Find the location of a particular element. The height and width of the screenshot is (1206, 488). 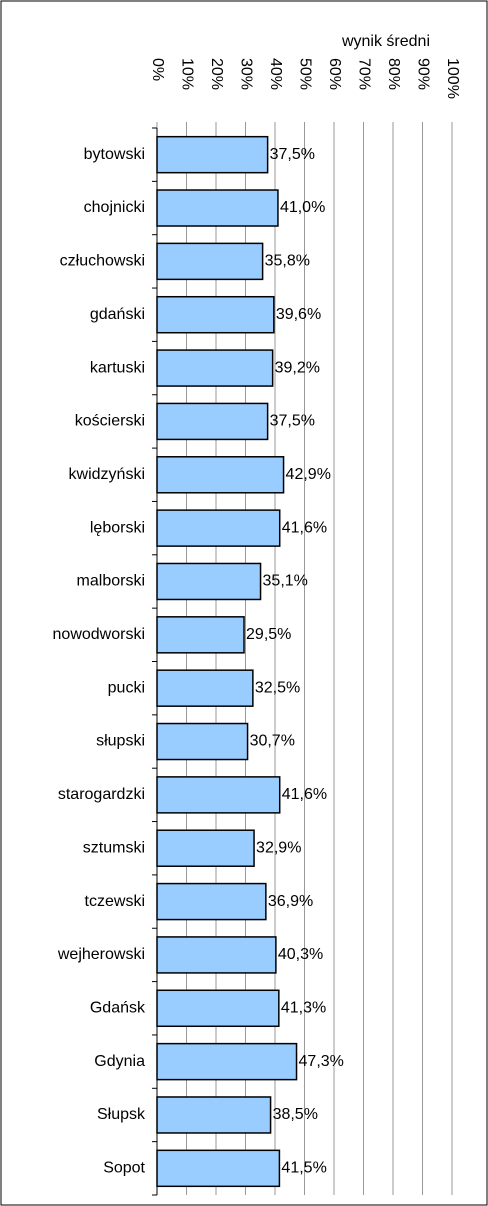

y-tick-label: Gdynia is located at coordinates (119, 1061).